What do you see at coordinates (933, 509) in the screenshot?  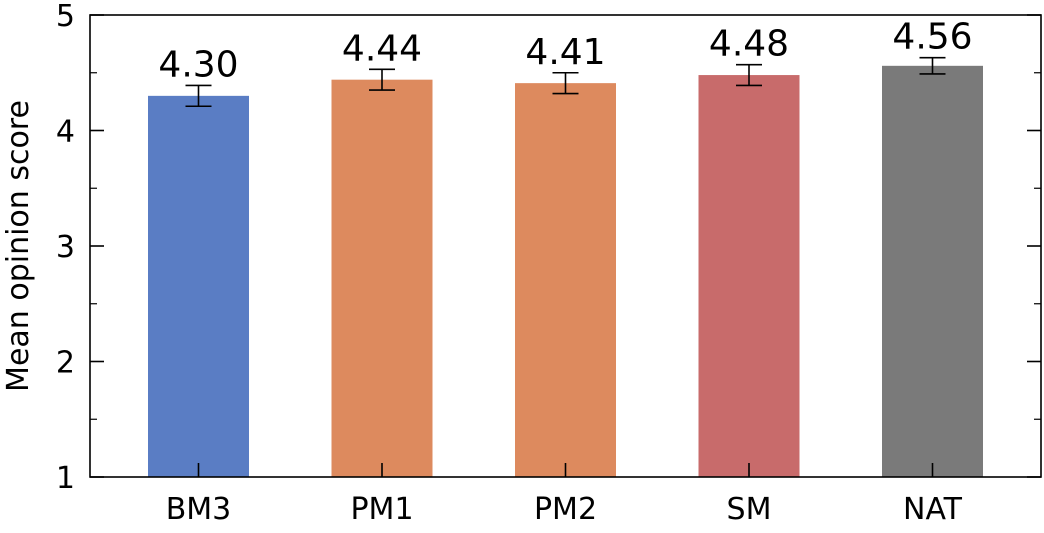 I see `x-tick-label: NAT` at bounding box center [933, 509].